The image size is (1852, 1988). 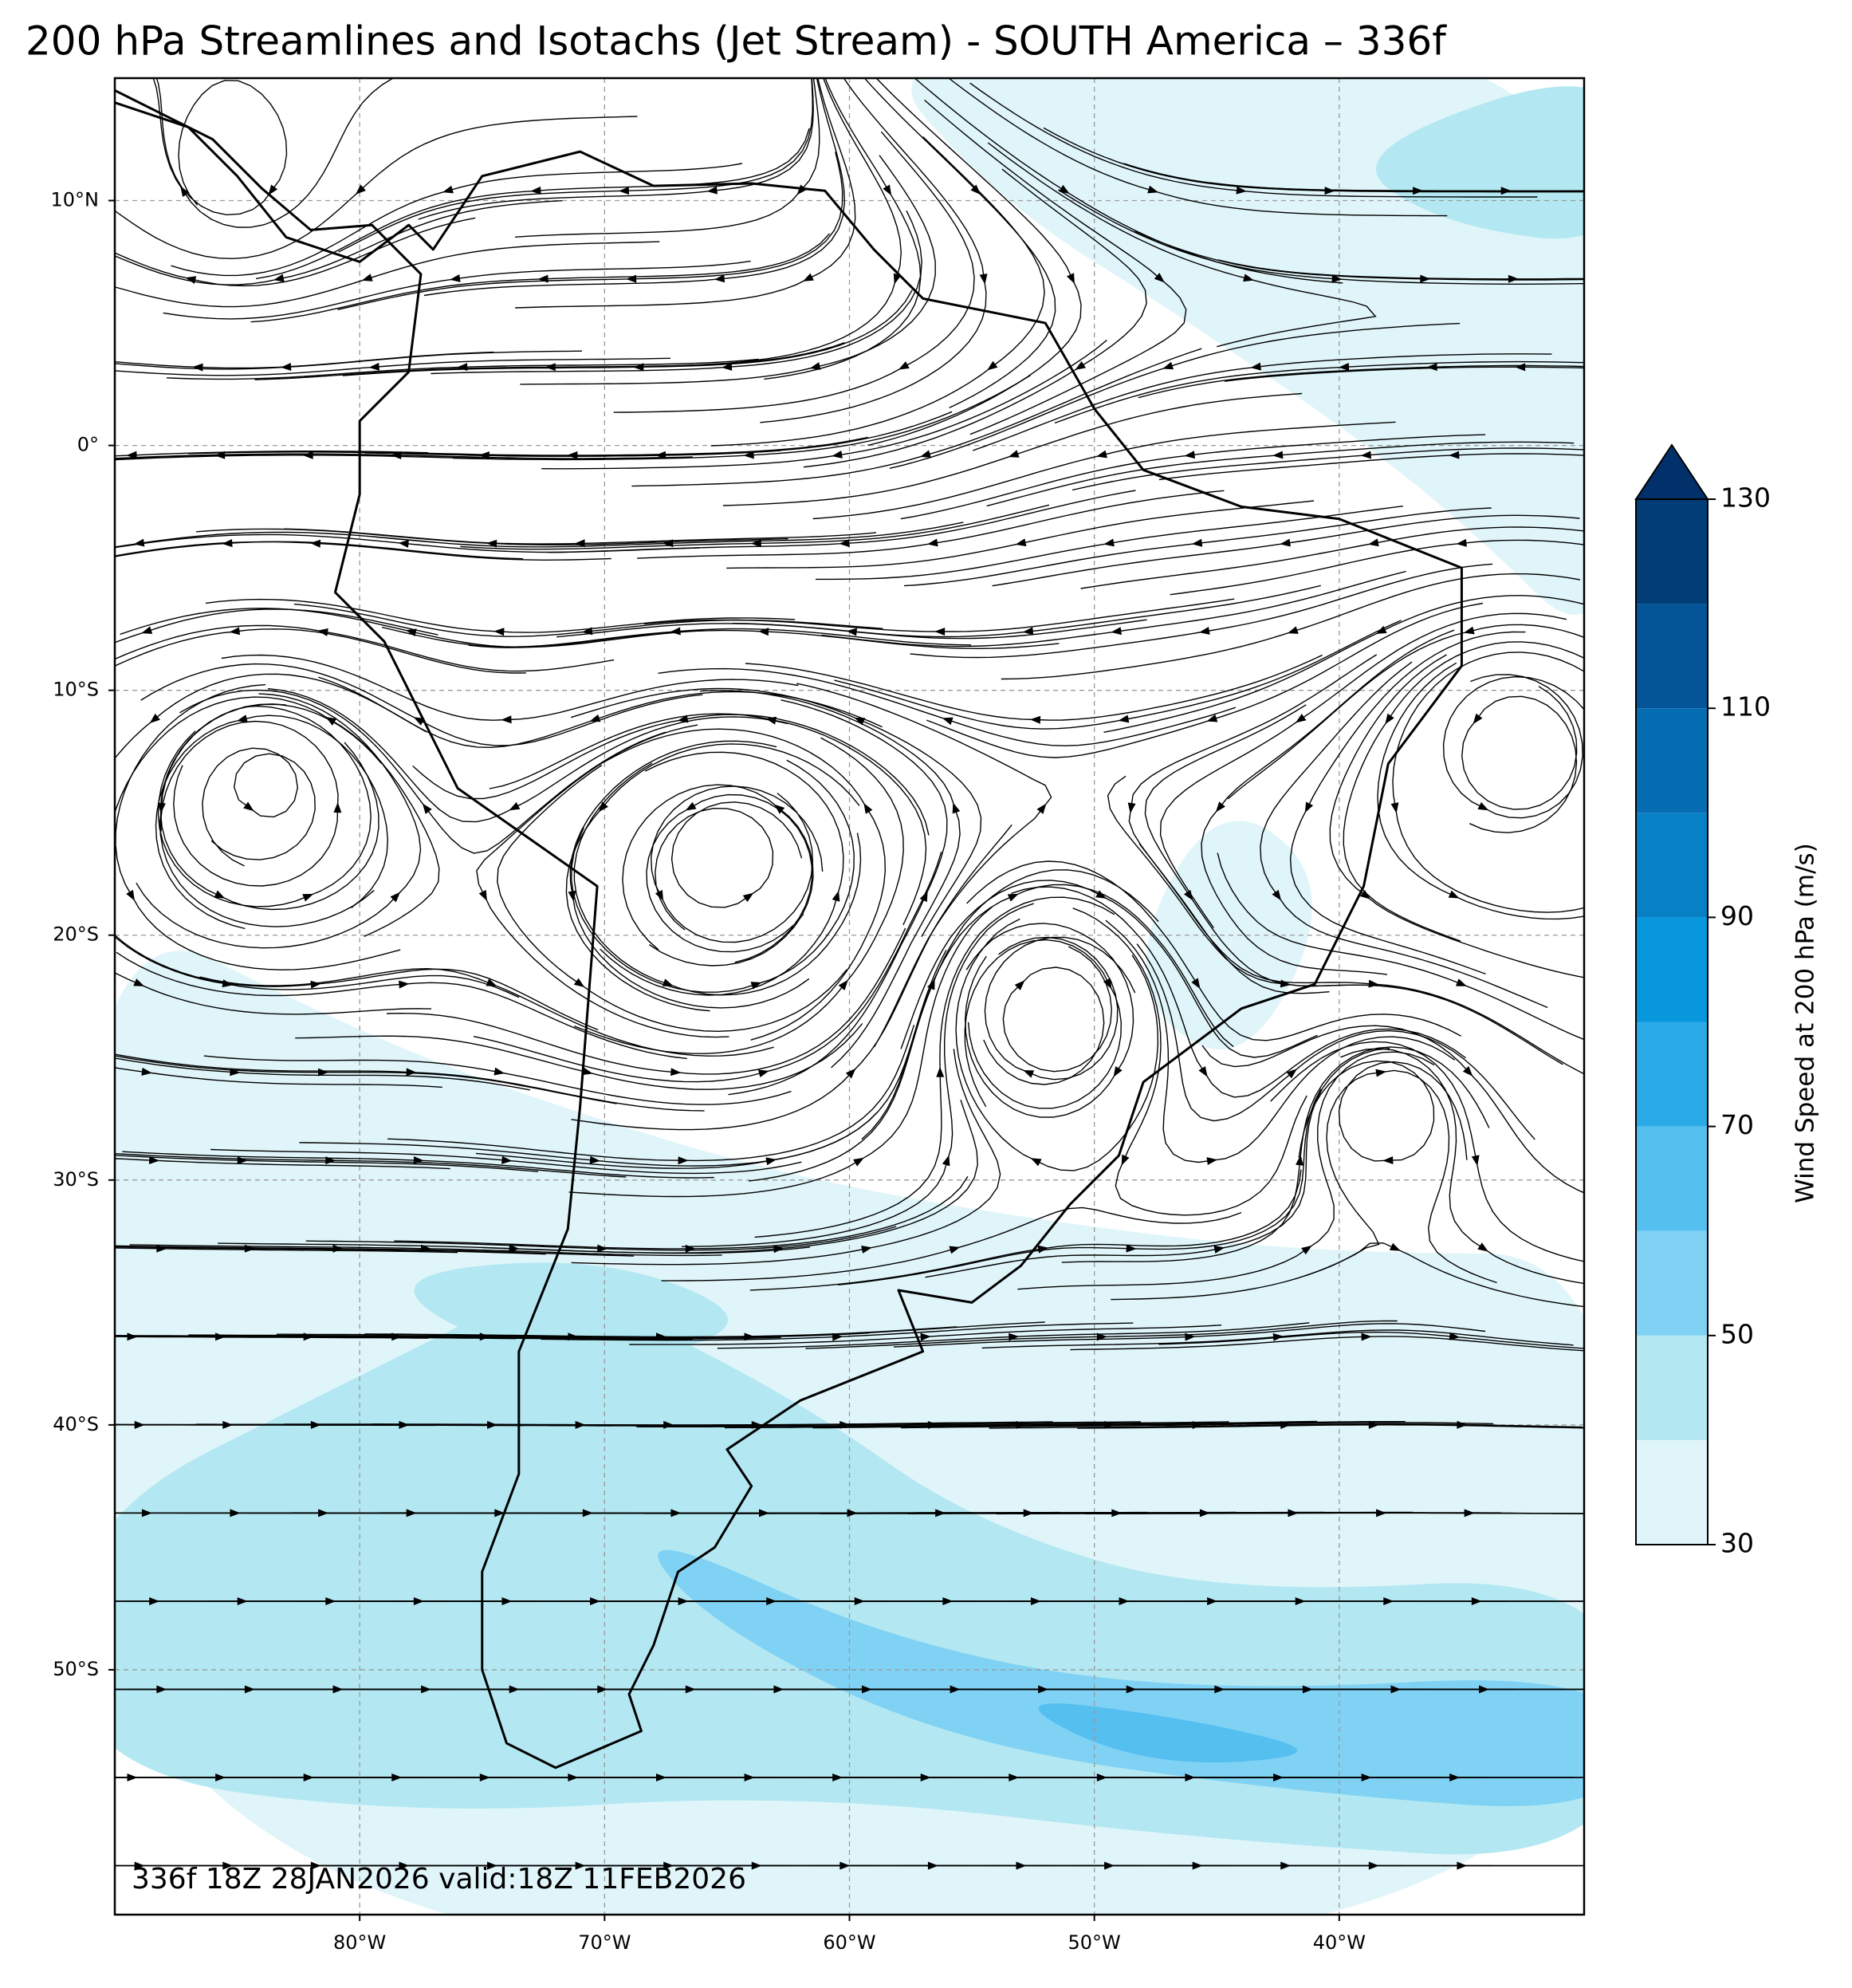 I want to click on lat-tick-label: 0°, so click(x=88, y=445).